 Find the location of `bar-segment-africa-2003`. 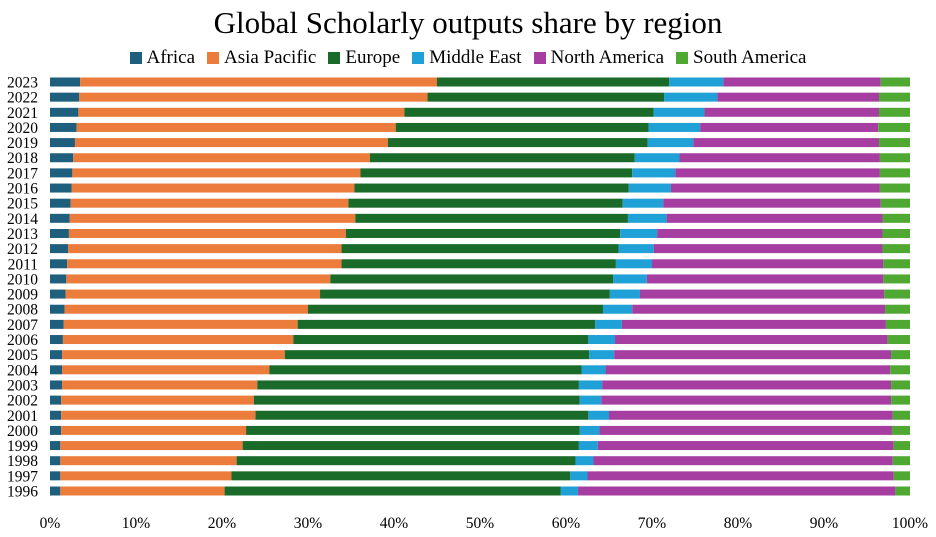

bar-segment-africa-2003 is located at coordinates (56, 385).